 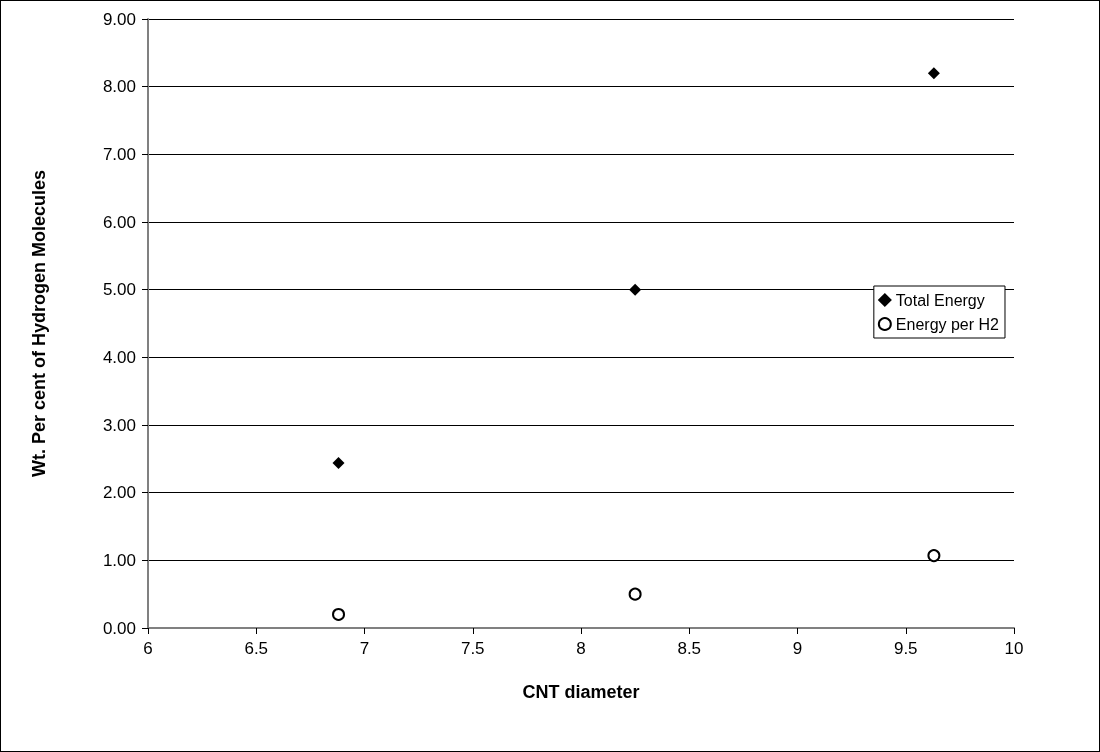 What do you see at coordinates (581, 692) in the screenshot?
I see `x-axis-title: CNT diameter` at bounding box center [581, 692].